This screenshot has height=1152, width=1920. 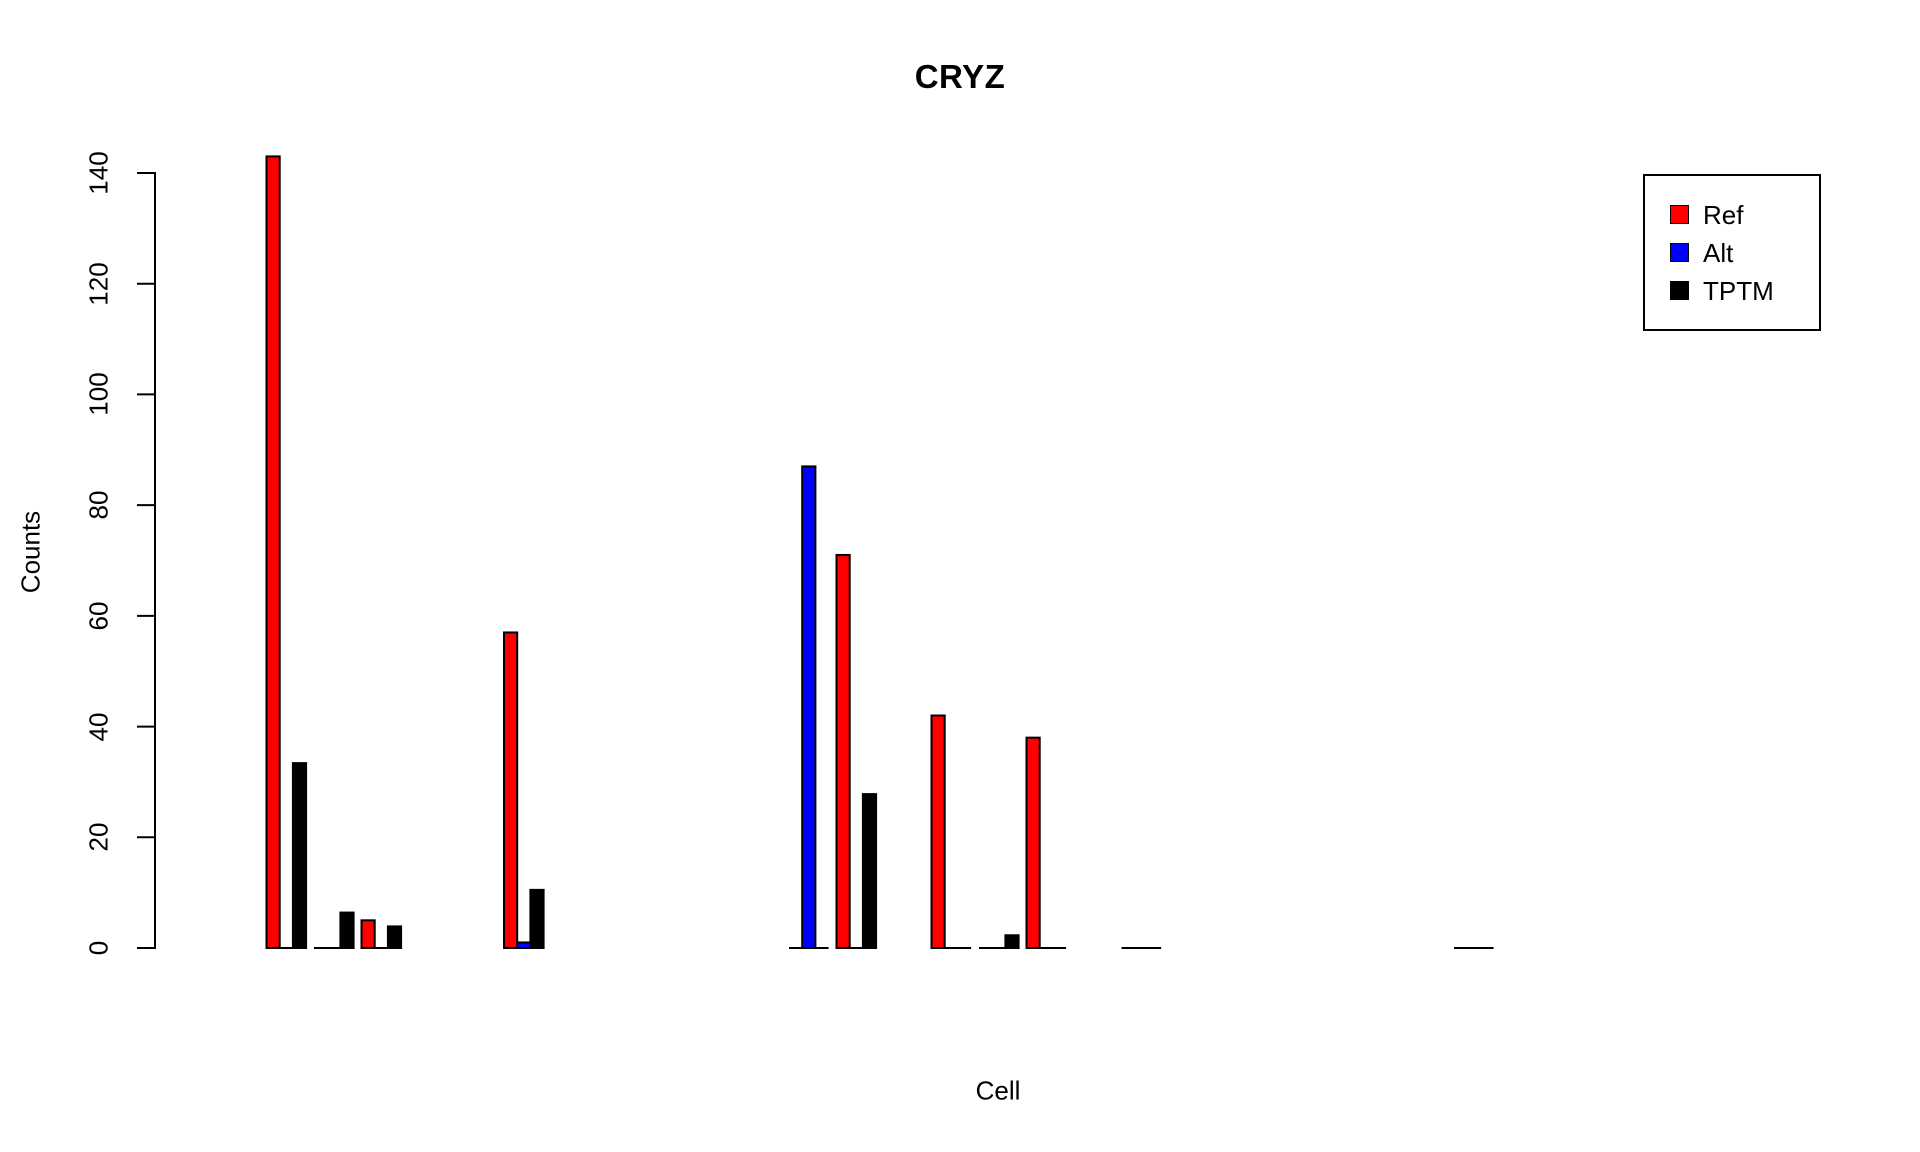 I want to click on y-tick-label-60: 60, so click(x=98, y=616).